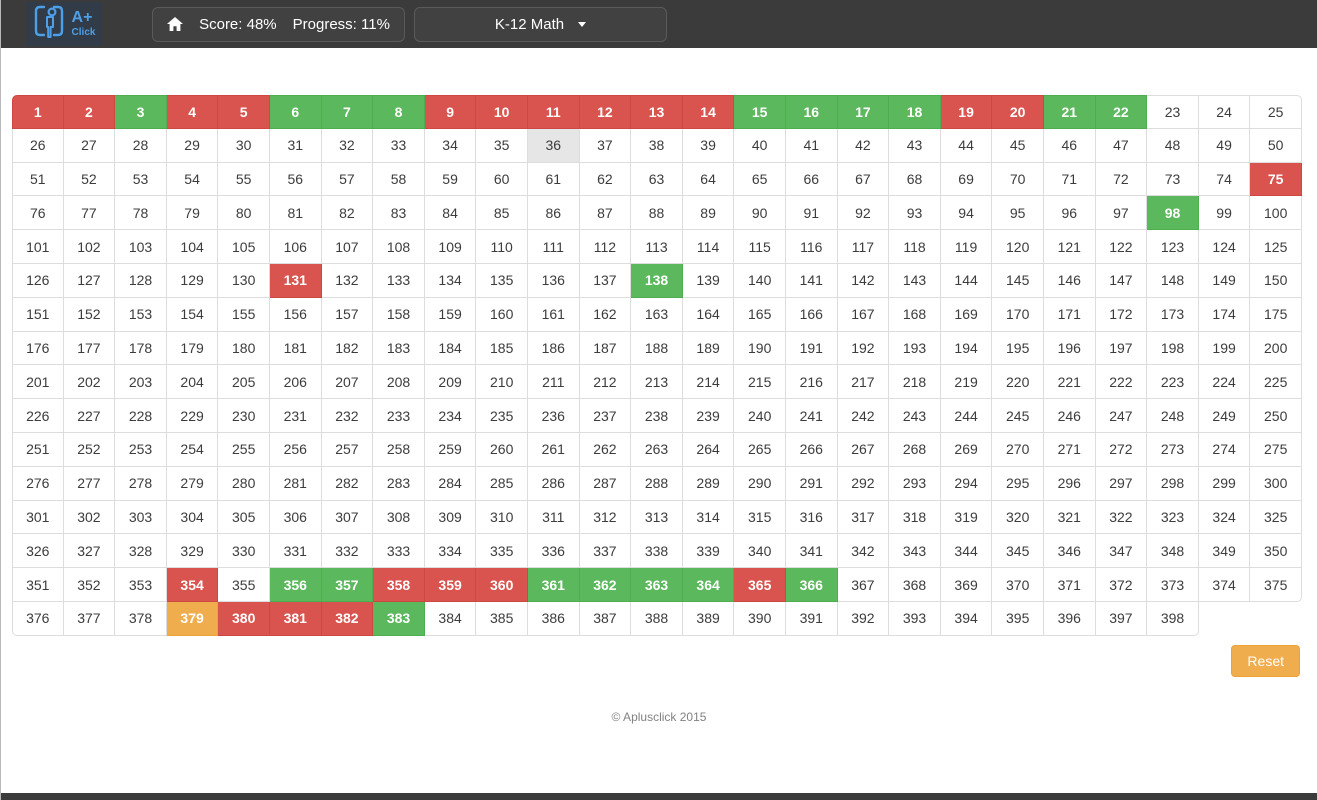 The image size is (1317, 800). I want to click on grid-cell: 96, so click(1069, 213).